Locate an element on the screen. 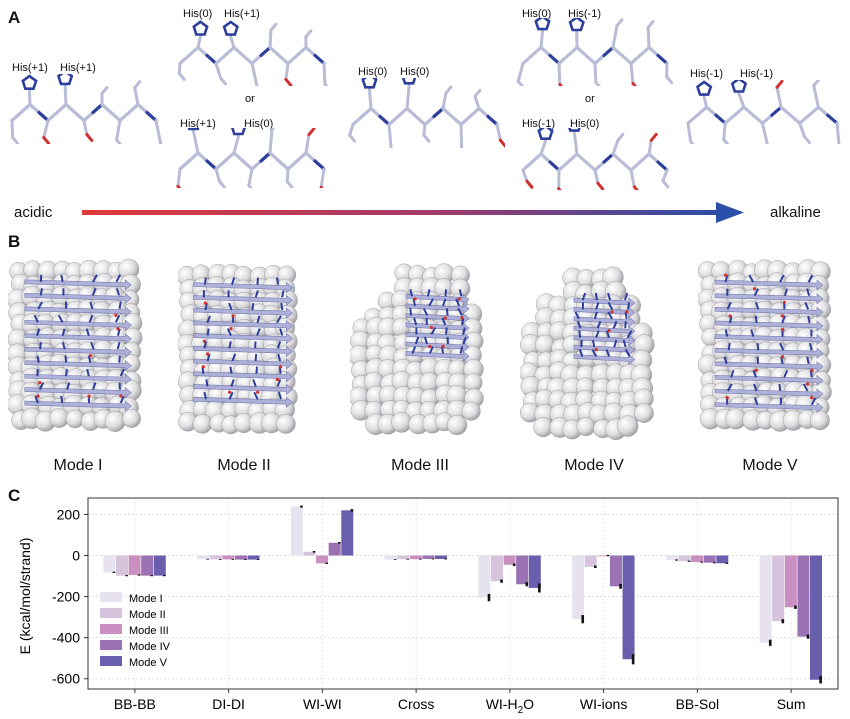  mode-4-model is located at coordinates (587, 353).